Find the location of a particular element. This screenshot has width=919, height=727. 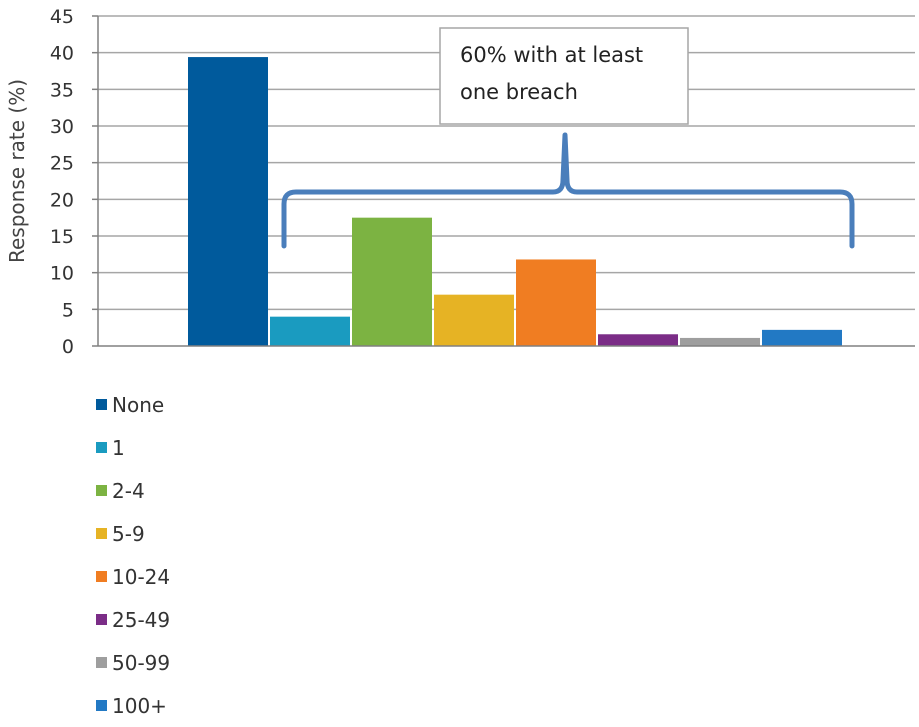

legend: None 1 2-4 5-9 10-24 25-49 50-99 100+ is located at coordinates (133, 555).